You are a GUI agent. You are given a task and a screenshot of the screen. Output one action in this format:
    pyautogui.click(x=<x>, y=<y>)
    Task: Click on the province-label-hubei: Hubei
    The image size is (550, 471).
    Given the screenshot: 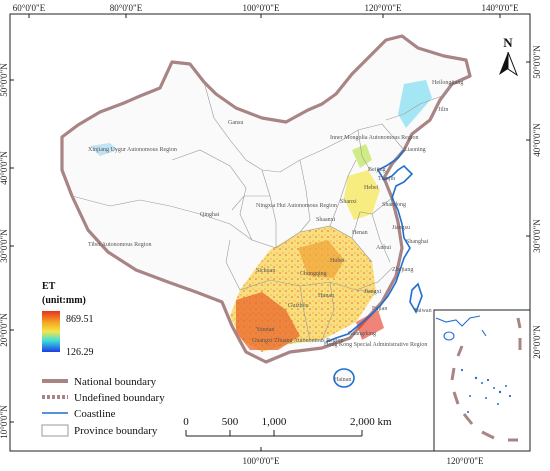 What is the action you would take?
    pyautogui.click(x=337, y=261)
    